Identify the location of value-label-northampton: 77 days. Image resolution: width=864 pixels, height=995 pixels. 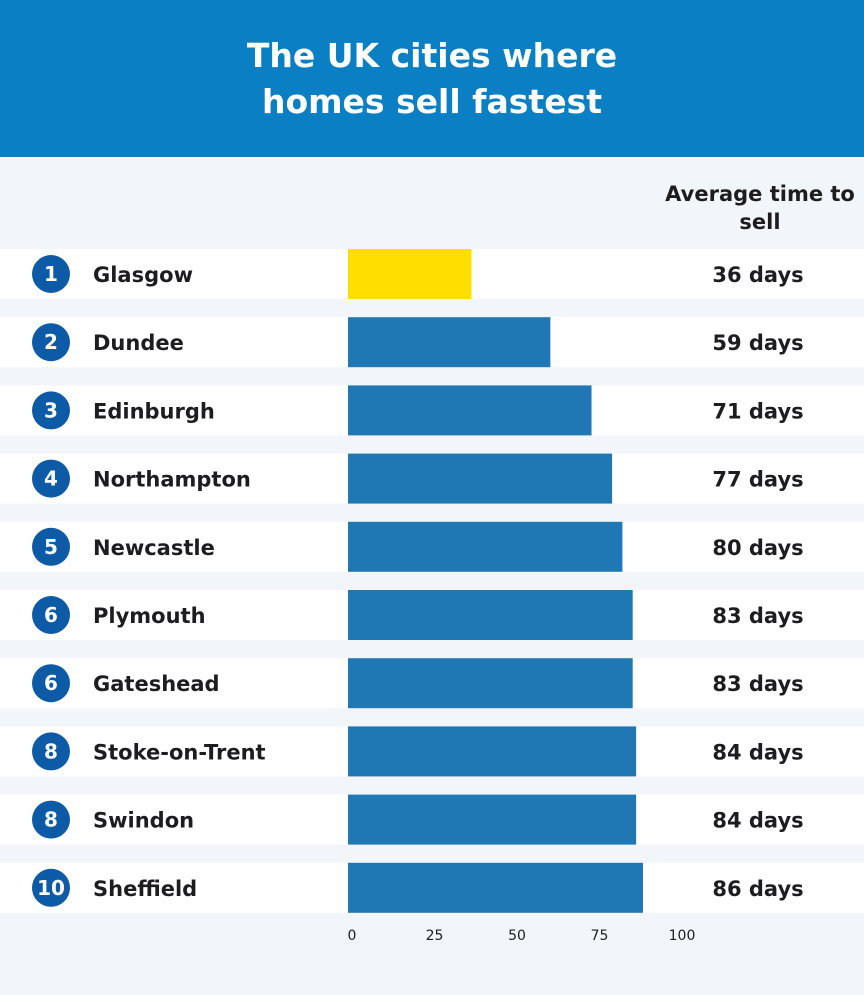
(757, 480).